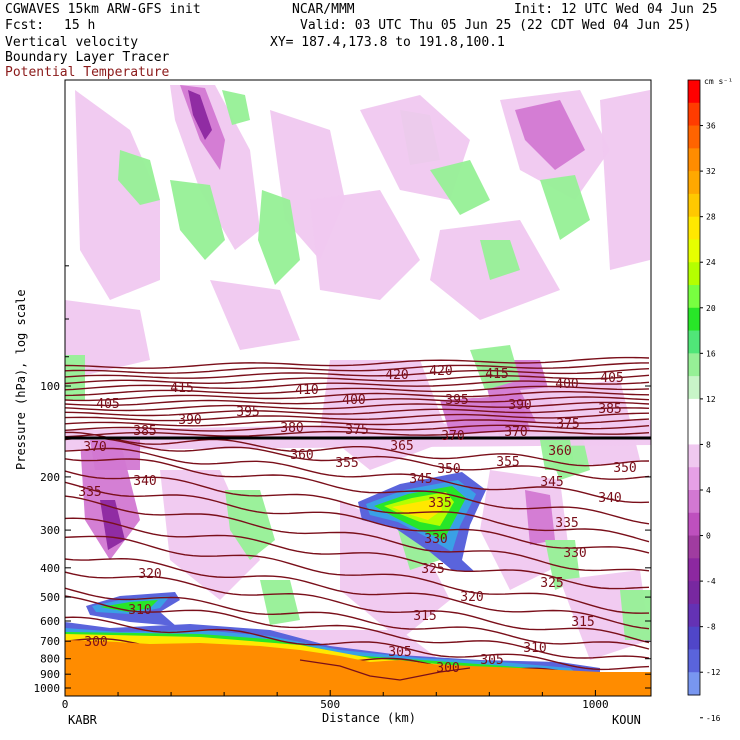 This screenshot has width=740, height=740. What do you see at coordinates (95, 642) in the screenshot?
I see `theta-label-300-0: 300` at bounding box center [95, 642].